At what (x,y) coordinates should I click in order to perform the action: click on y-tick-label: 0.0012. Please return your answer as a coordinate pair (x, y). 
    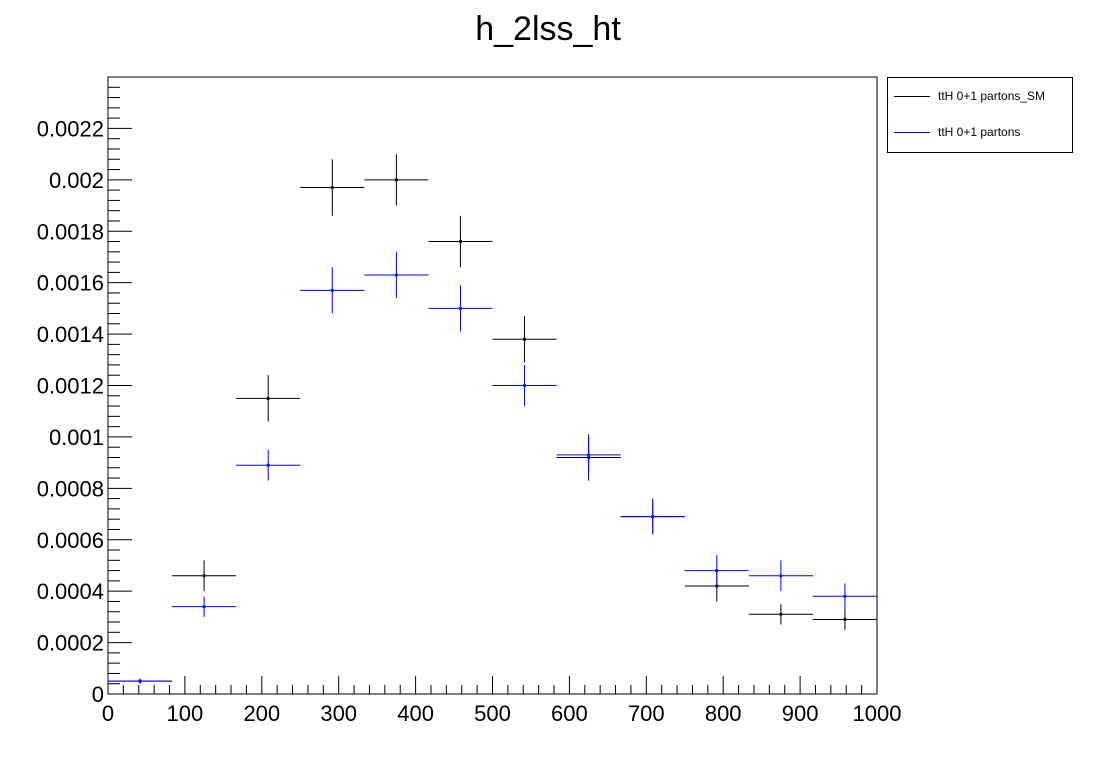
    Looking at the image, I should click on (70, 386).